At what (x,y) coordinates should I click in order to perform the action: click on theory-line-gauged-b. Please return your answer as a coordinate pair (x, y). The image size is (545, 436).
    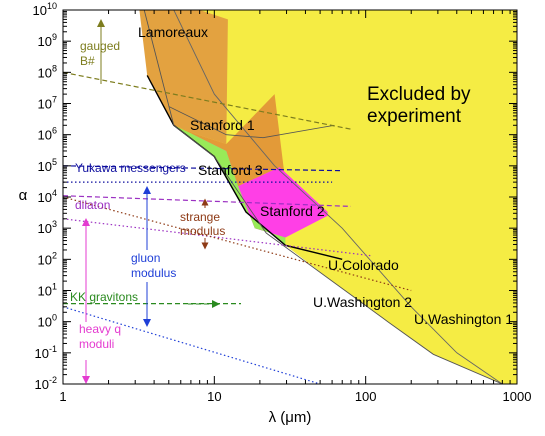
    Looking at the image, I should click on (207, 100).